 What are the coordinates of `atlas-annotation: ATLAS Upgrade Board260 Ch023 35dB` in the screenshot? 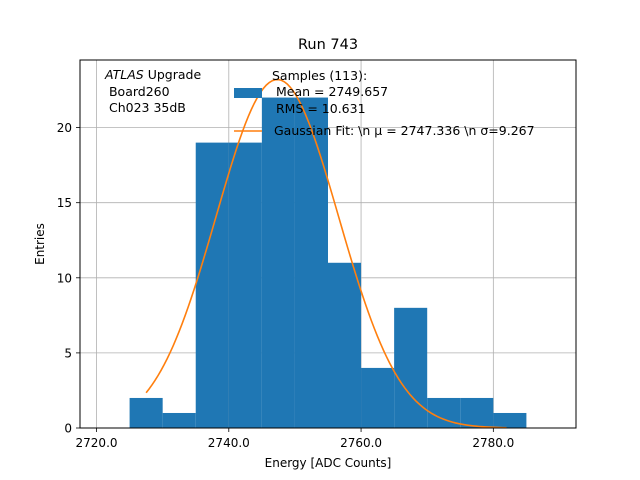 It's located at (152, 91).